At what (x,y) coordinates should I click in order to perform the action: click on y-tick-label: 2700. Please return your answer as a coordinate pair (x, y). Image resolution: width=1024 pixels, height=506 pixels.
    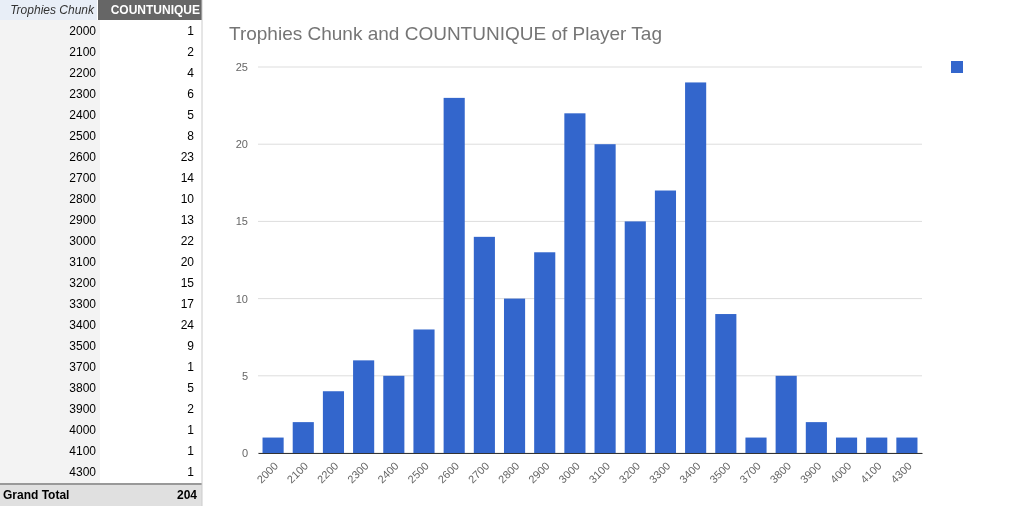
    Looking at the image, I should click on (83, 178).